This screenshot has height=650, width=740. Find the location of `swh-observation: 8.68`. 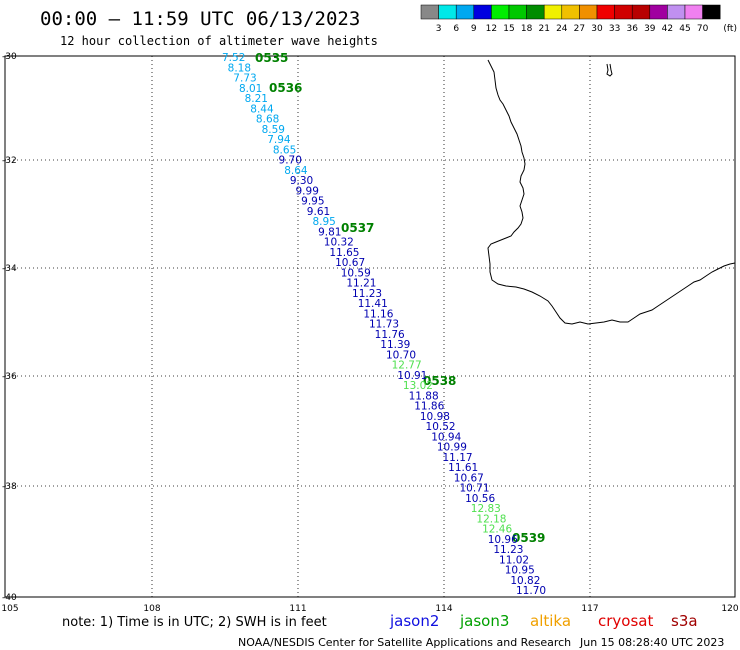

swh-observation: 8.68 is located at coordinates (267, 120).